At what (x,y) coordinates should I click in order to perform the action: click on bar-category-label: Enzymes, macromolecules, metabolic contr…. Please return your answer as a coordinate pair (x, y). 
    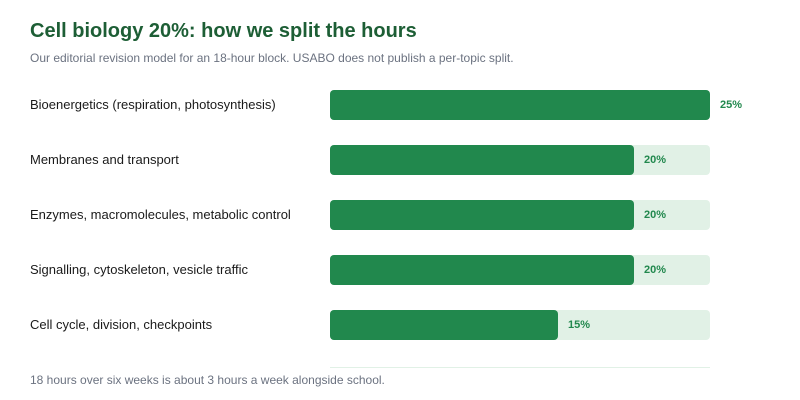
    Looking at the image, I should click on (160, 214).